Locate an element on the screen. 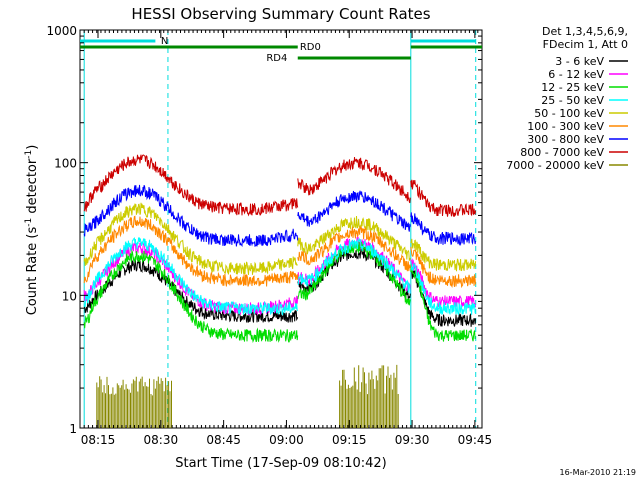 This screenshot has width=640, height=484. series-line-7000-20000kev is located at coordinates (247, 396).